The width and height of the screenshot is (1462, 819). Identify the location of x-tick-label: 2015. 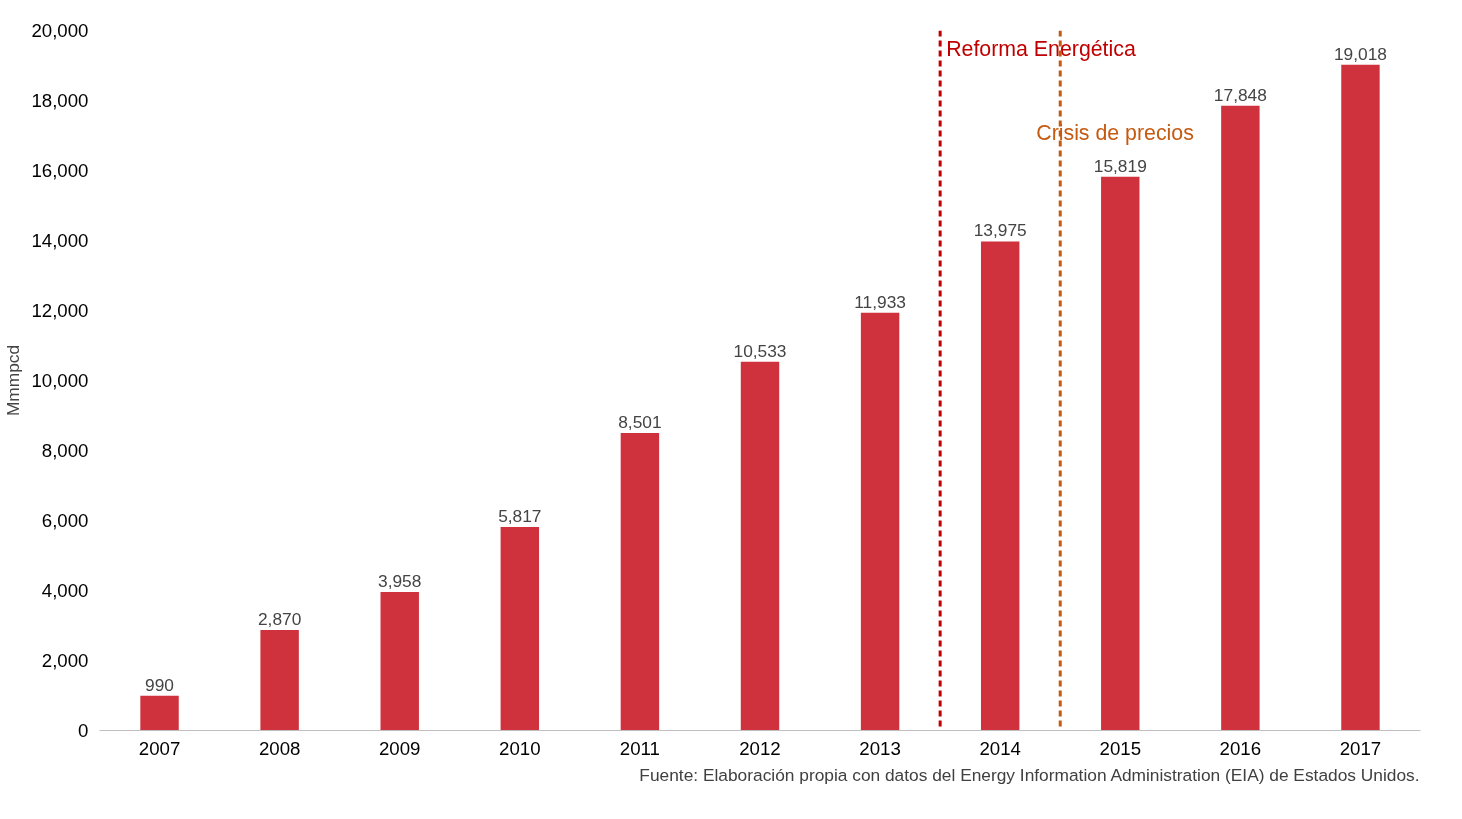
(1120, 748).